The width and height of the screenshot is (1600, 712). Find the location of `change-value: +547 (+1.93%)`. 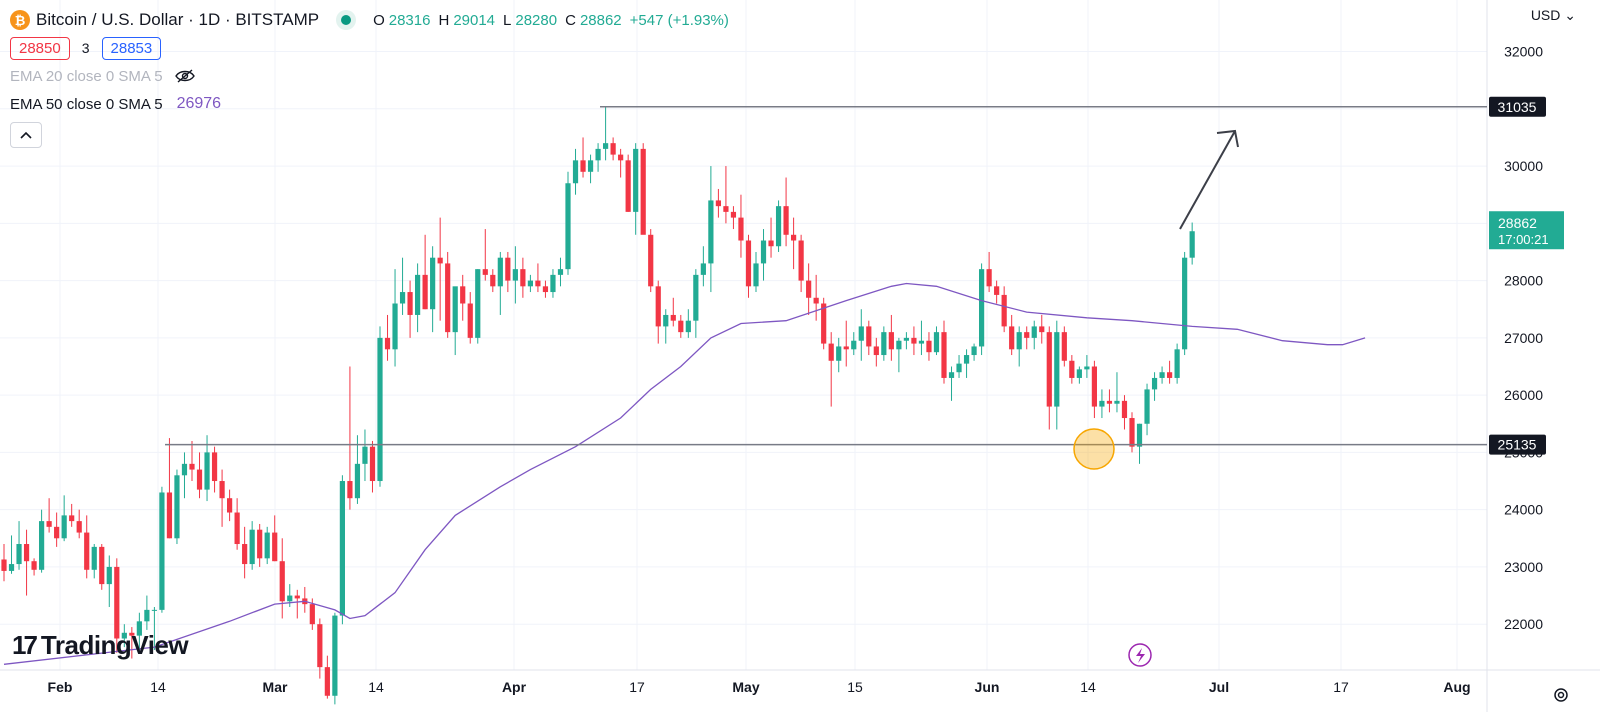

change-value: +547 (+1.93%) is located at coordinates (679, 20).